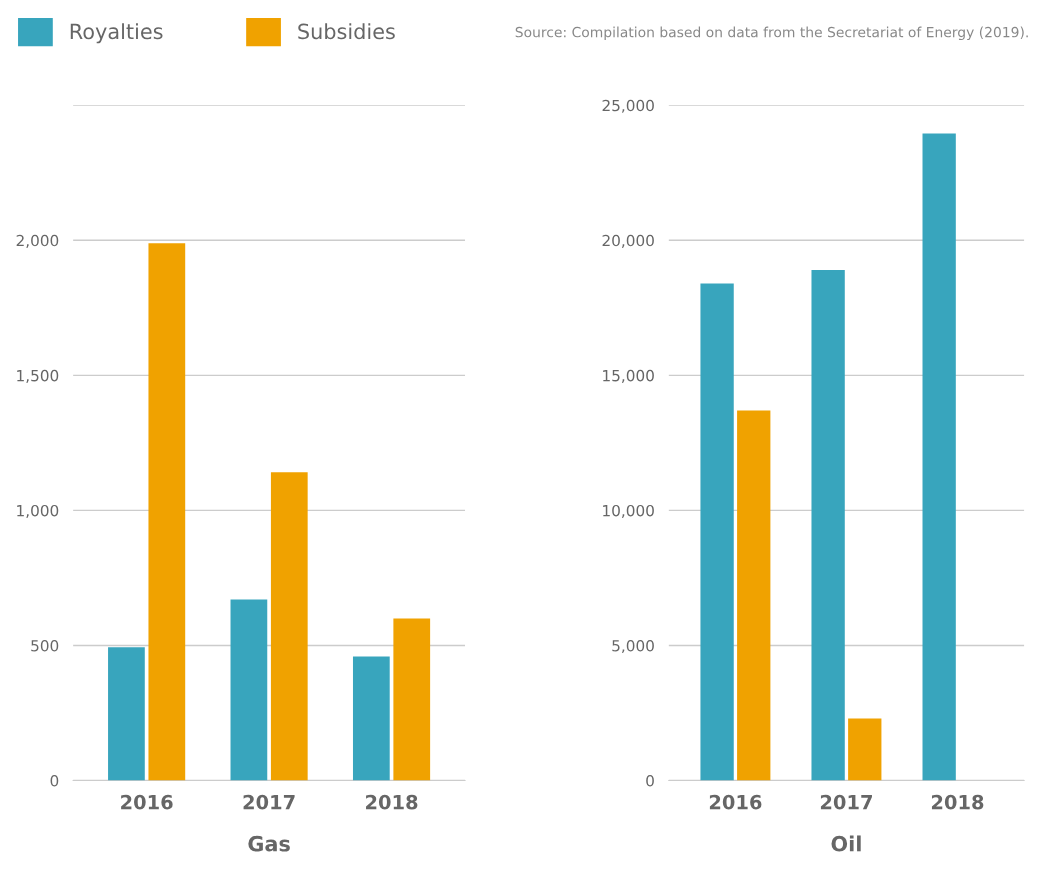 The image size is (1045, 877). I want to click on y-tick-label: 10,000, so click(628, 511).